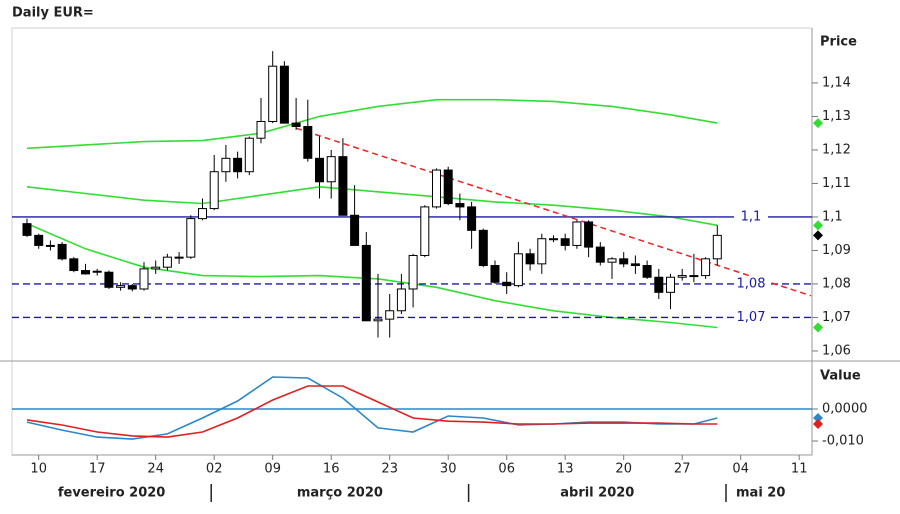  I want to click on month-label: março 2020, so click(340, 493).